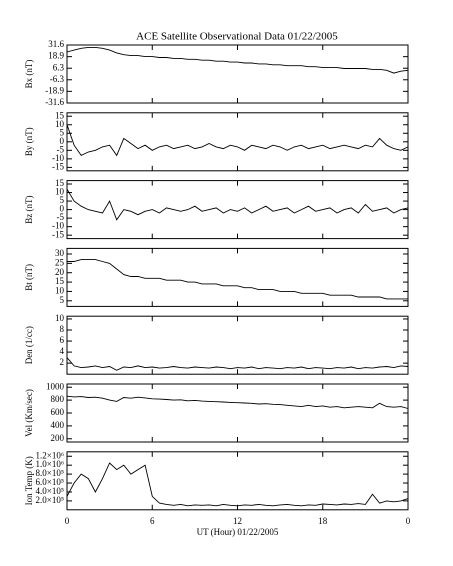  I want to click on y-tick-label: 6, so click(62, 340).